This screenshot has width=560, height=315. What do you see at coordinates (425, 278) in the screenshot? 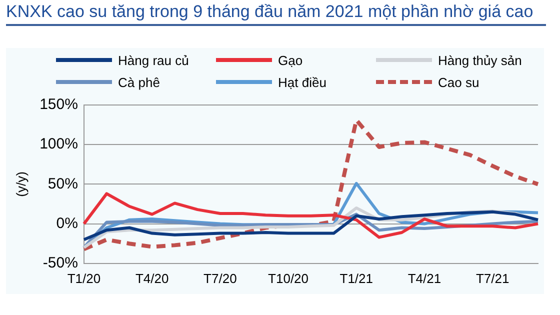
I see `x-tick-label: T4/21` at bounding box center [425, 278].